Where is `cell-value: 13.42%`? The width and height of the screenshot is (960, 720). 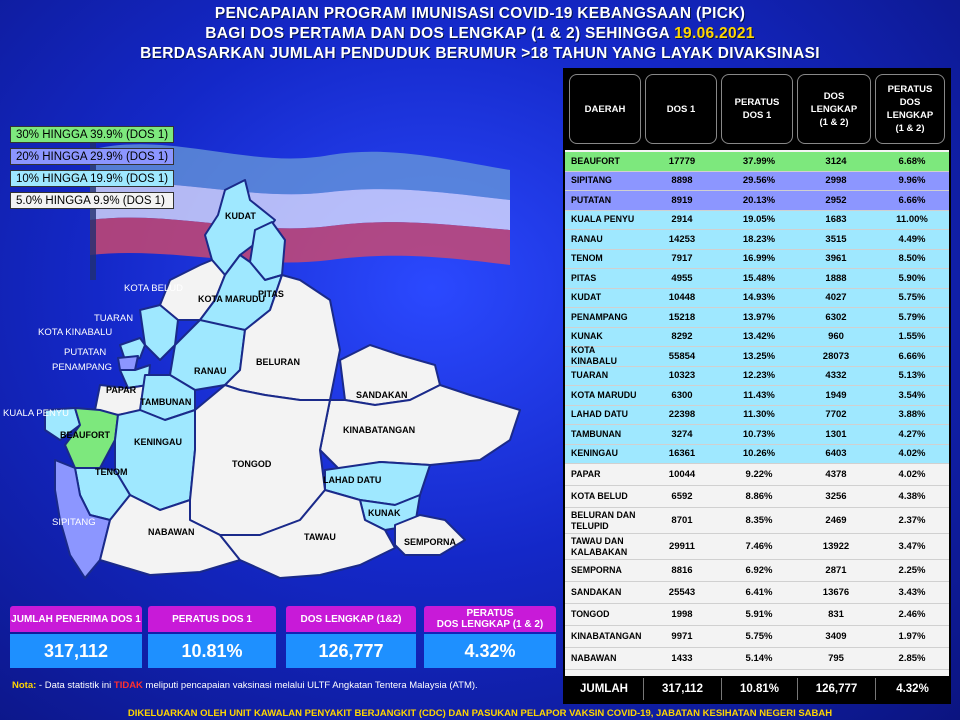 cell-value: 13.42% is located at coordinates (759, 337).